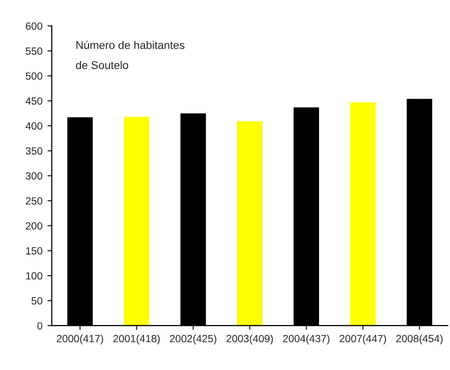  I want to click on y-tick-label: 350, so click(34, 151).